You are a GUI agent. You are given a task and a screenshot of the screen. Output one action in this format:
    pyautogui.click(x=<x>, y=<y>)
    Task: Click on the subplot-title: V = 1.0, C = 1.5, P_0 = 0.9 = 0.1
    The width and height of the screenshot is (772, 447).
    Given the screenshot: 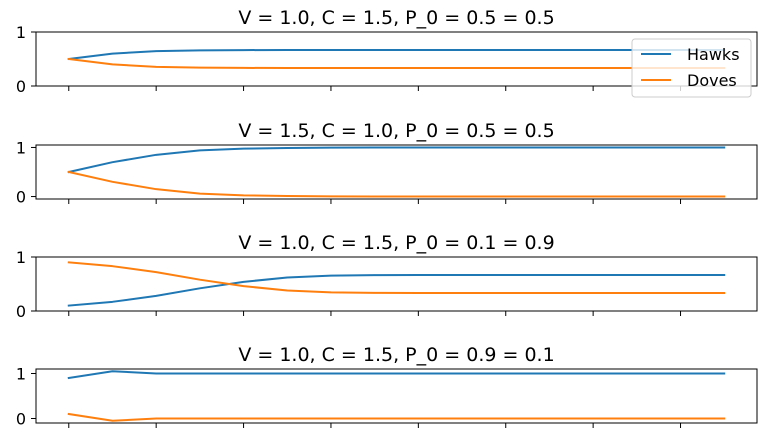 What is the action you would take?
    pyautogui.click(x=396, y=355)
    